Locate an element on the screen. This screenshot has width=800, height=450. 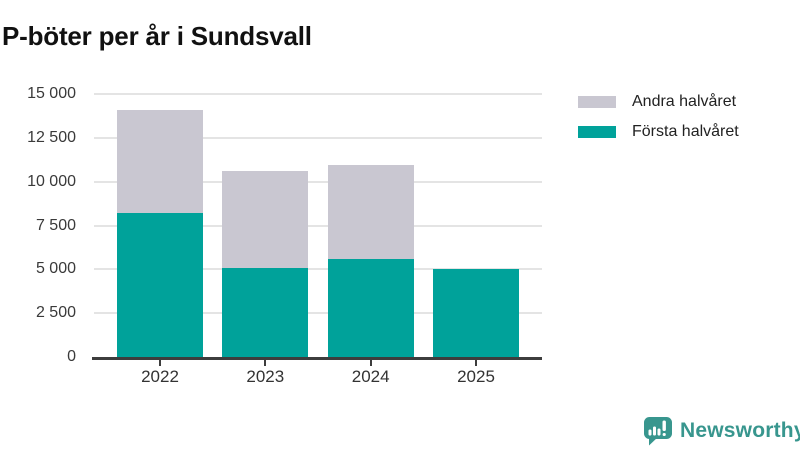
bar-2022-second-half is located at coordinates (160, 161).